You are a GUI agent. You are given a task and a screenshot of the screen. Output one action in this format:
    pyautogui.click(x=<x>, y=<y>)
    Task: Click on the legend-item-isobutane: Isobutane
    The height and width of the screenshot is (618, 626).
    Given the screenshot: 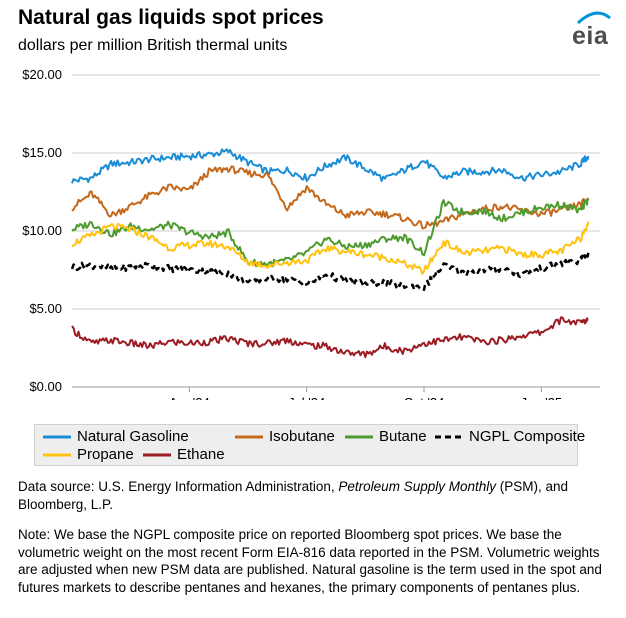 What is the action you would take?
    pyautogui.click(x=285, y=437)
    